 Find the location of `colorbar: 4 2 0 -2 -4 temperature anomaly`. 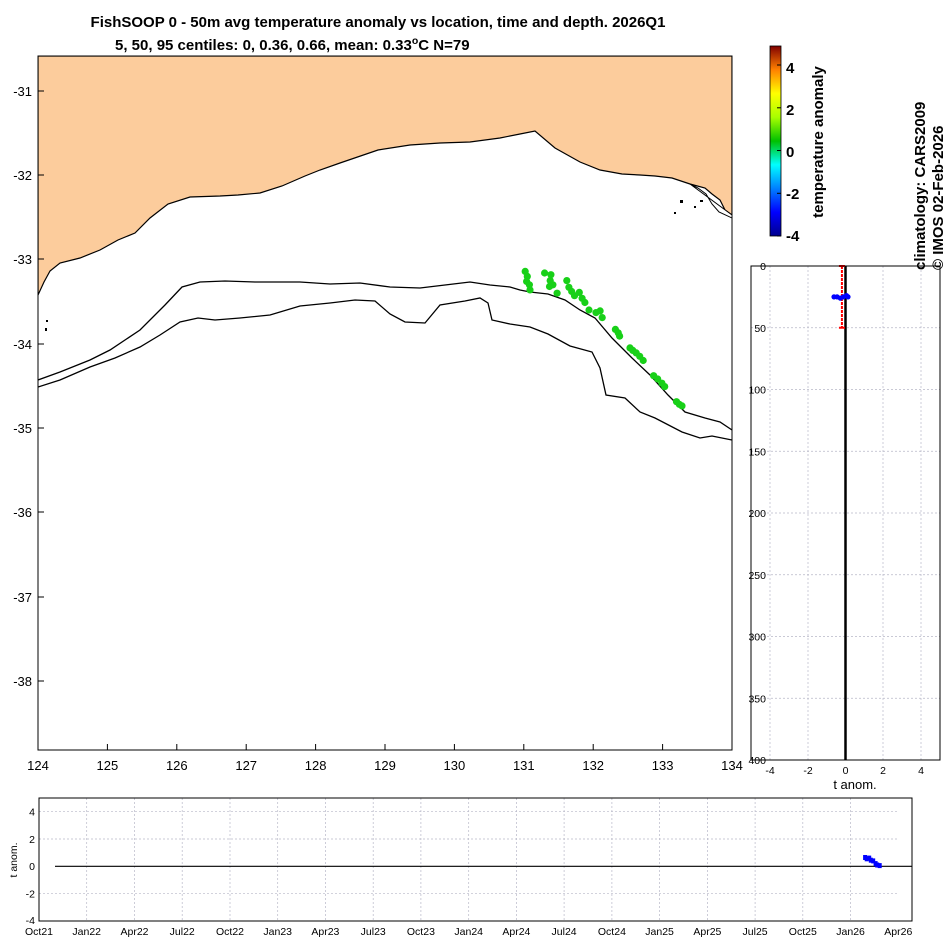

colorbar: 4 2 0 -2 -4 temperature anomaly is located at coordinates (798, 145).